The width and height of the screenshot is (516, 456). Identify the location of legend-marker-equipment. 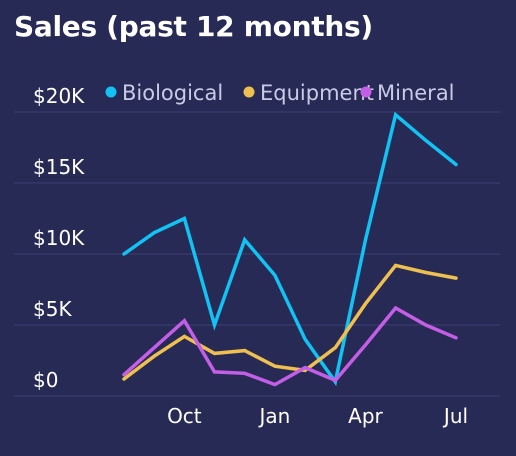
(249, 92).